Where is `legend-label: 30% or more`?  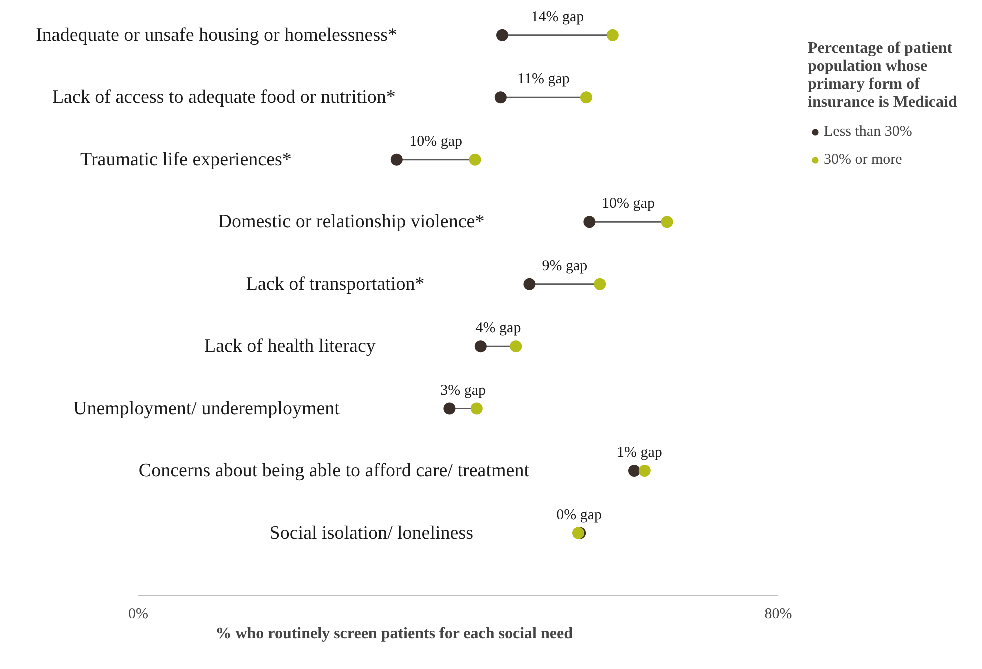
legend-label: 30% or more is located at coordinates (863, 160).